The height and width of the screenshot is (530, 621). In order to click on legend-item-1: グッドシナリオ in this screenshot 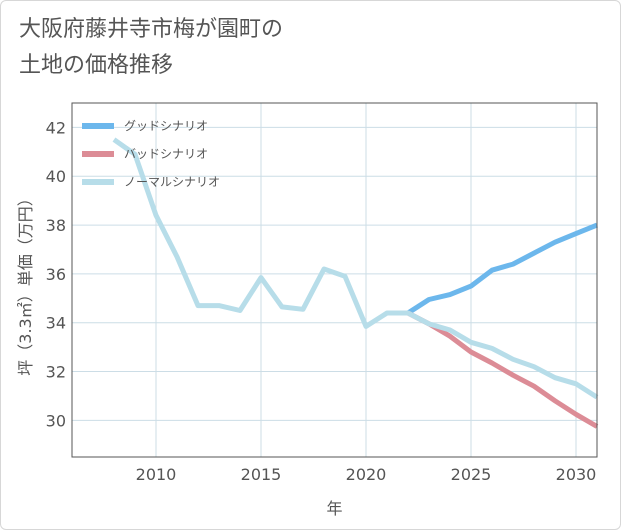, I will do `click(145, 126)`.